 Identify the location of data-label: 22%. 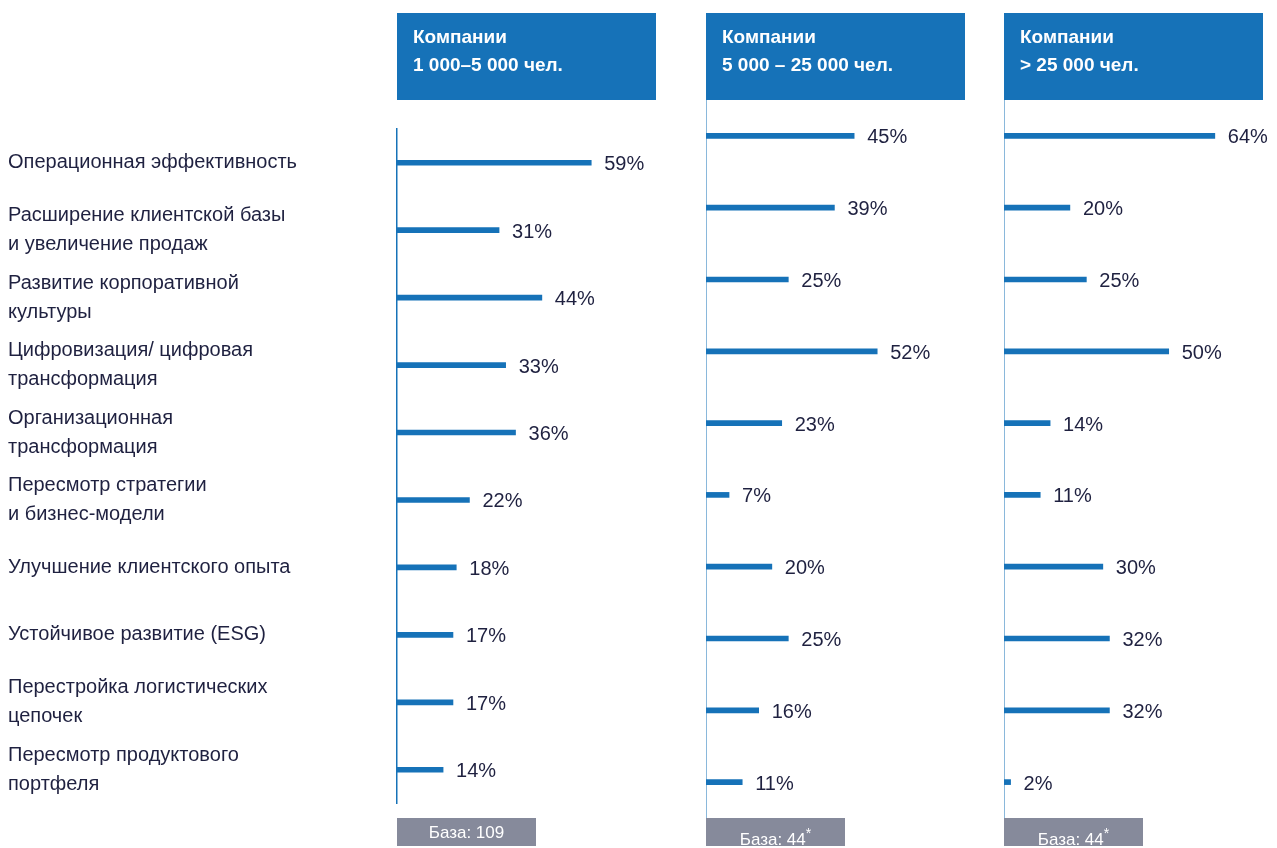
(502, 500).